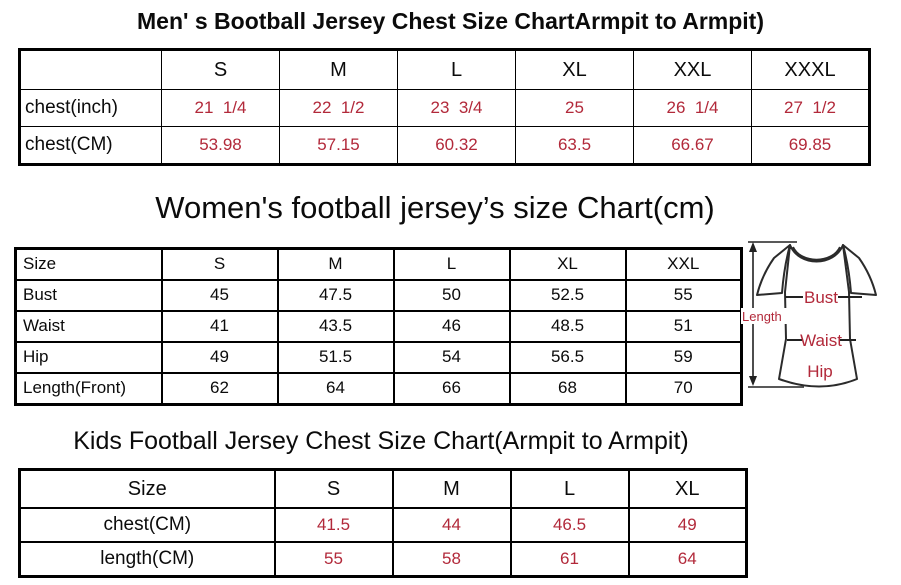 The image size is (901, 585). I want to click on value-cell: 66.67, so click(692, 145).